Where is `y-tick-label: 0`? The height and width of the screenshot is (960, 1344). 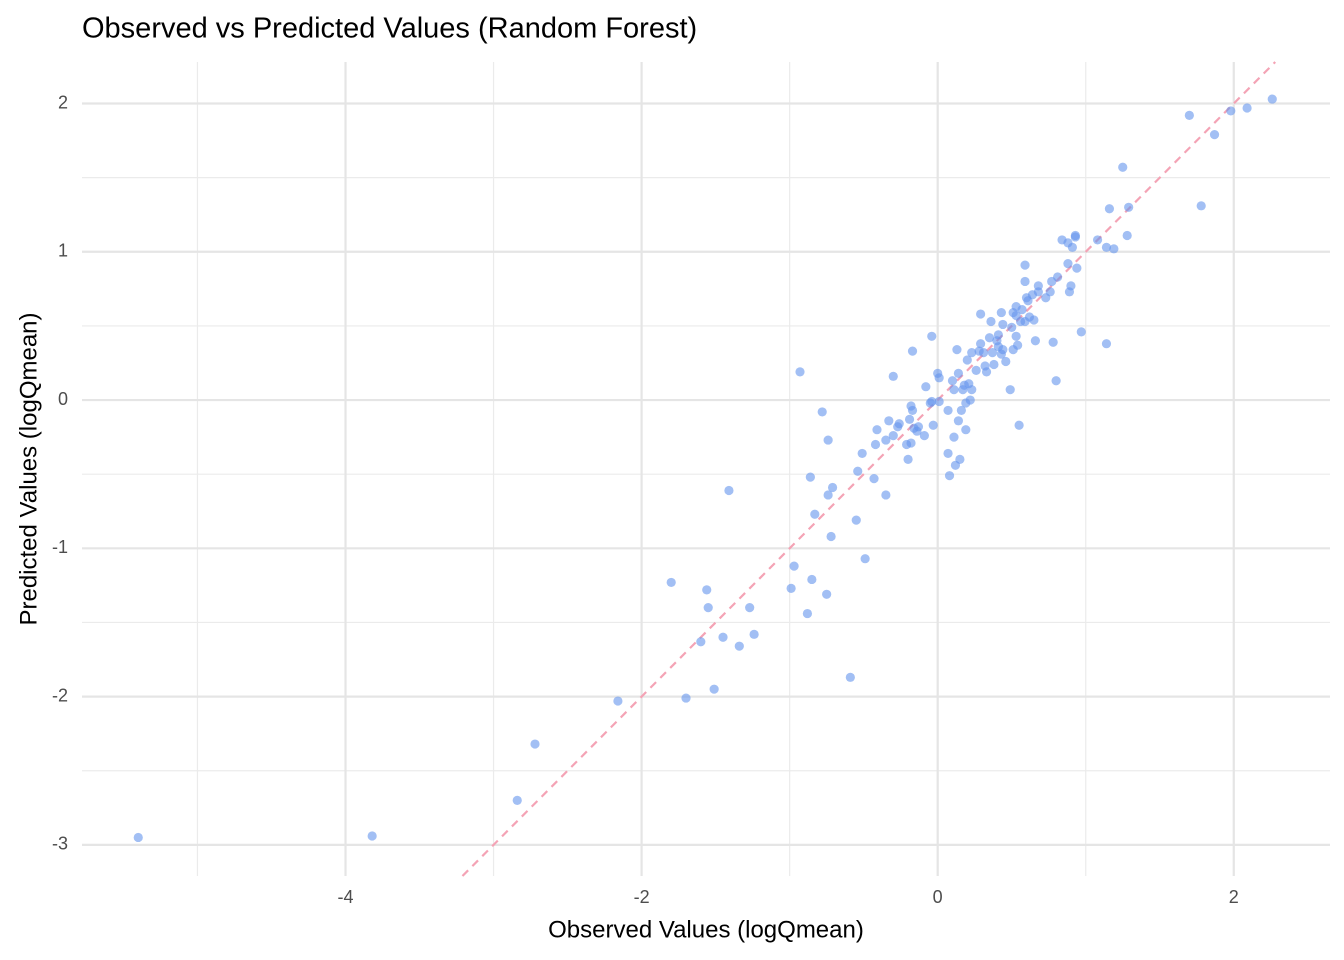 y-tick-label: 0 is located at coordinates (63, 399).